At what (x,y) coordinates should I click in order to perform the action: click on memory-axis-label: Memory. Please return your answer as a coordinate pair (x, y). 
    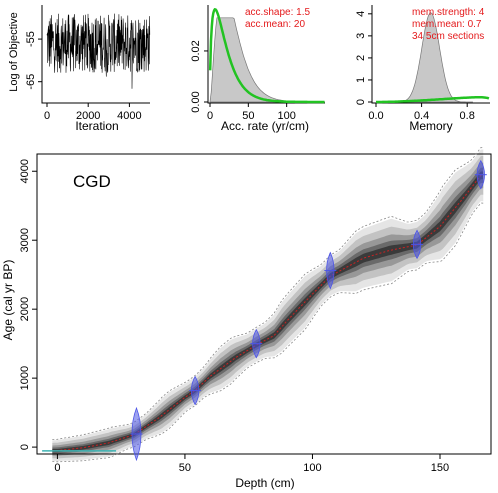
    Looking at the image, I should click on (430, 126).